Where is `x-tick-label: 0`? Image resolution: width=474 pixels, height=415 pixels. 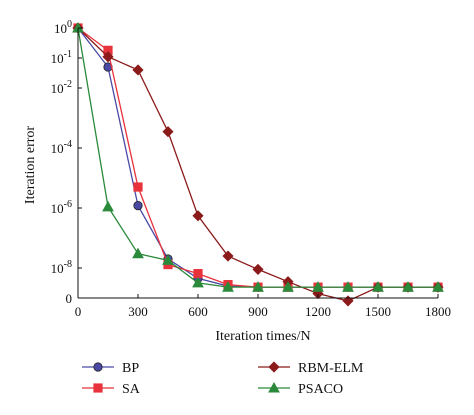
x-tick-label: 0 is located at coordinates (78, 311).